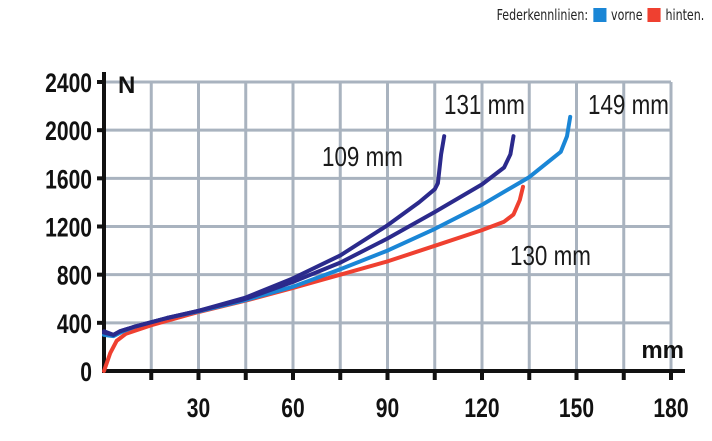 The image size is (712, 441). What do you see at coordinates (68, 132) in the screenshot?
I see `y-tick-label: 2000` at bounding box center [68, 132].